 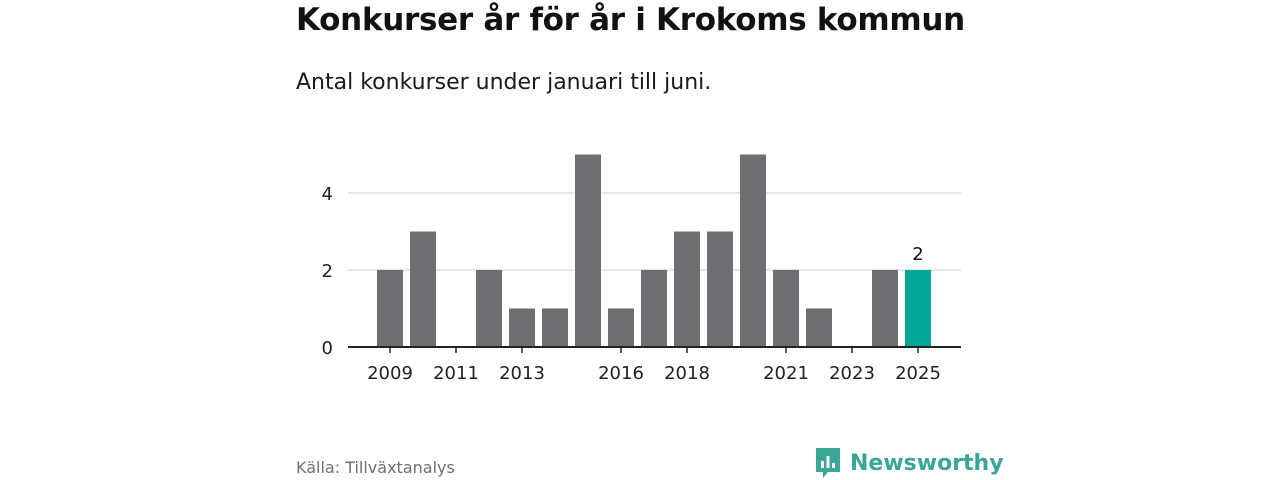 I want to click on x-tick-label: 2011, so click(x=456, y=373).